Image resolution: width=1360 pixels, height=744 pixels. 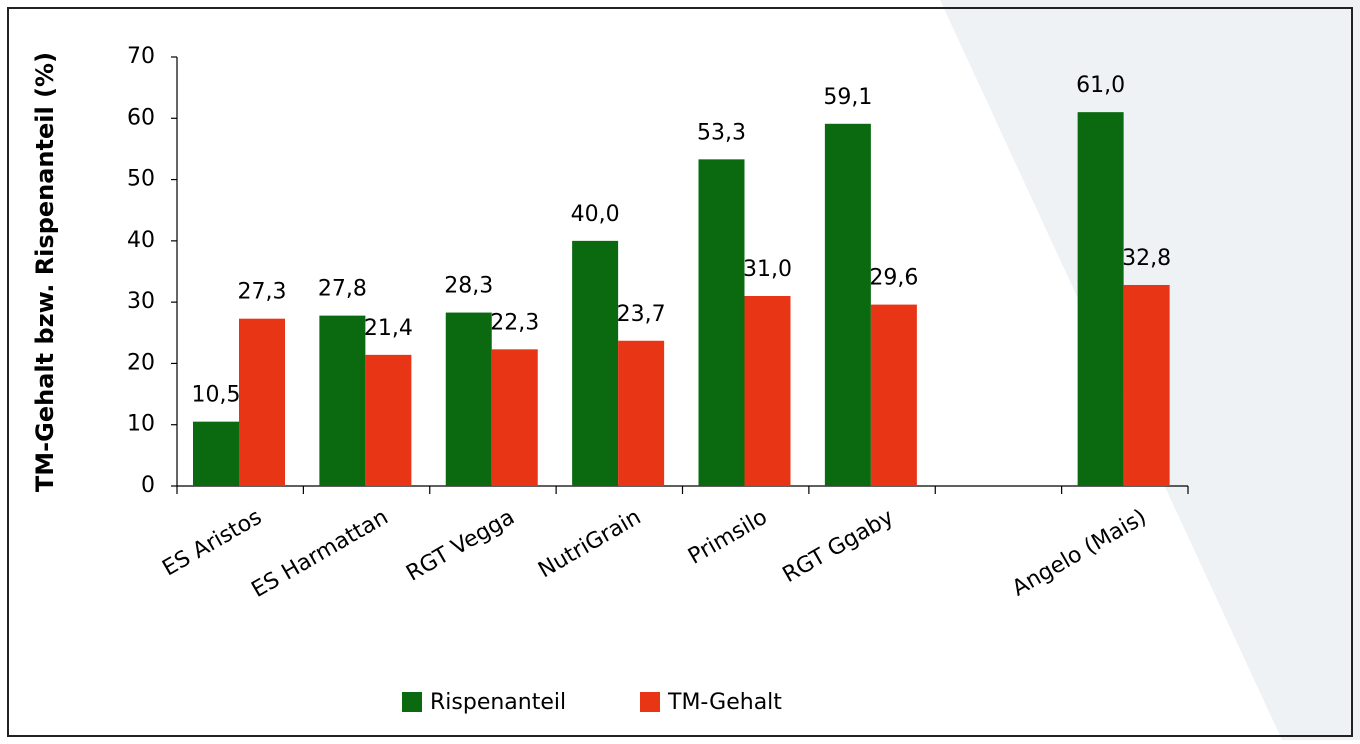 What do you see at coordinates (514, 322) in the screenshot?
I see `value-label: 22,3` at bounding box center [514, 322].